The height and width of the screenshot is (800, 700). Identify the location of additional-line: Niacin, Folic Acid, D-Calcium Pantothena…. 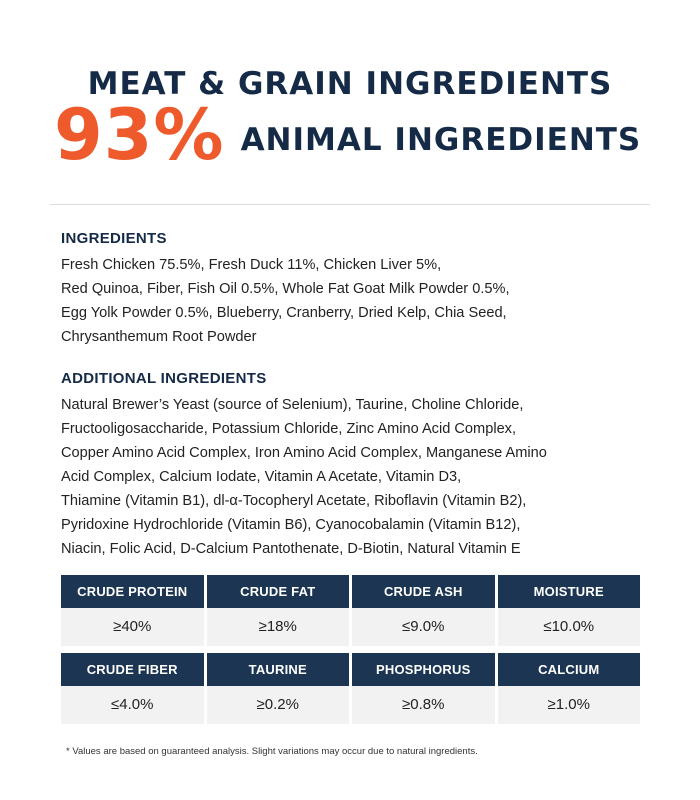
(291, 549).